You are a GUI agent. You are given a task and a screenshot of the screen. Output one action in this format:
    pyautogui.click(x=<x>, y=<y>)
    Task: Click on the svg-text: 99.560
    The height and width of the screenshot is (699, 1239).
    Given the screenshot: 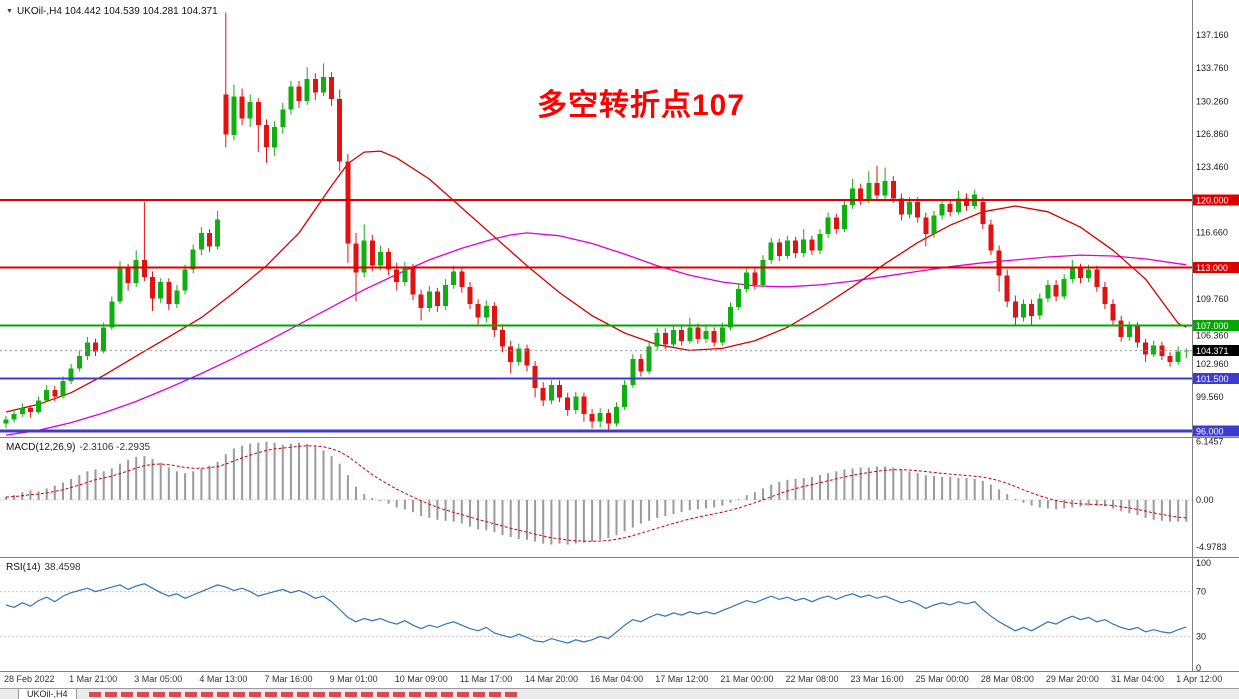 What is the action you would take?
    pyautogui.click(x=1210, y=397)
    